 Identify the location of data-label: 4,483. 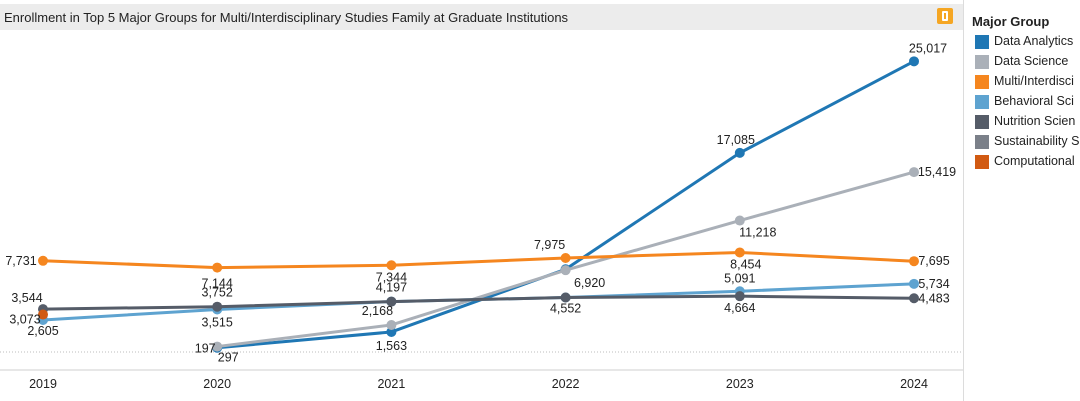
(933, 298).